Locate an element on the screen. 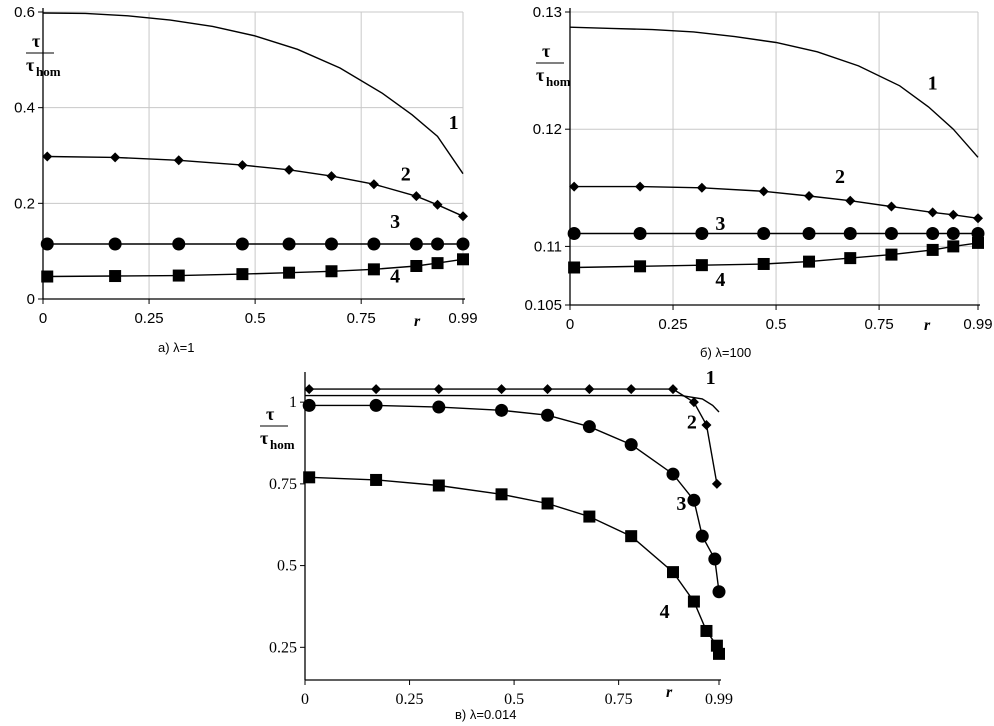 The image size is (994, 726). series-3-line is located at coordinates (514, 498).